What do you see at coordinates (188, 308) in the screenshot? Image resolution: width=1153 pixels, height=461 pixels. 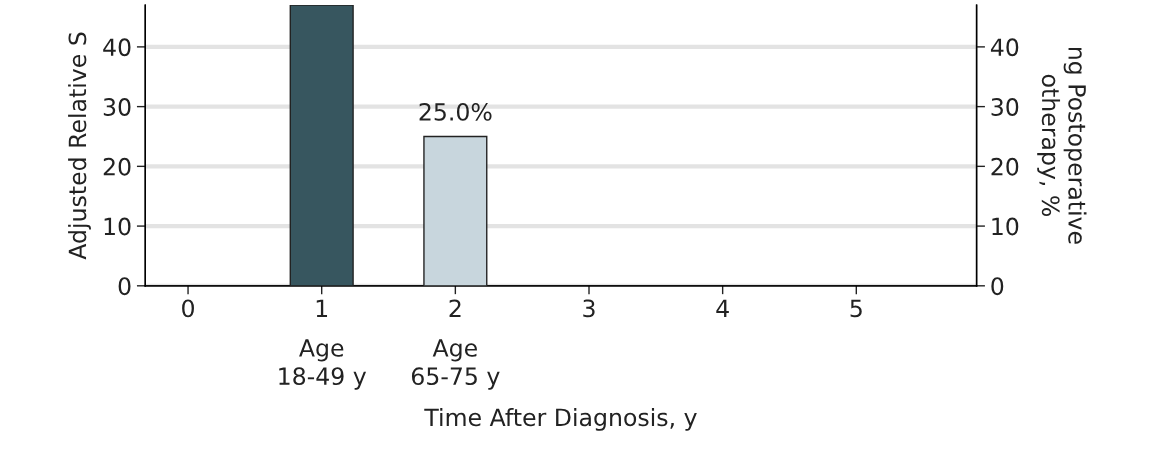 I see `x-tick-label: 0` at bounding box center [188, 308].